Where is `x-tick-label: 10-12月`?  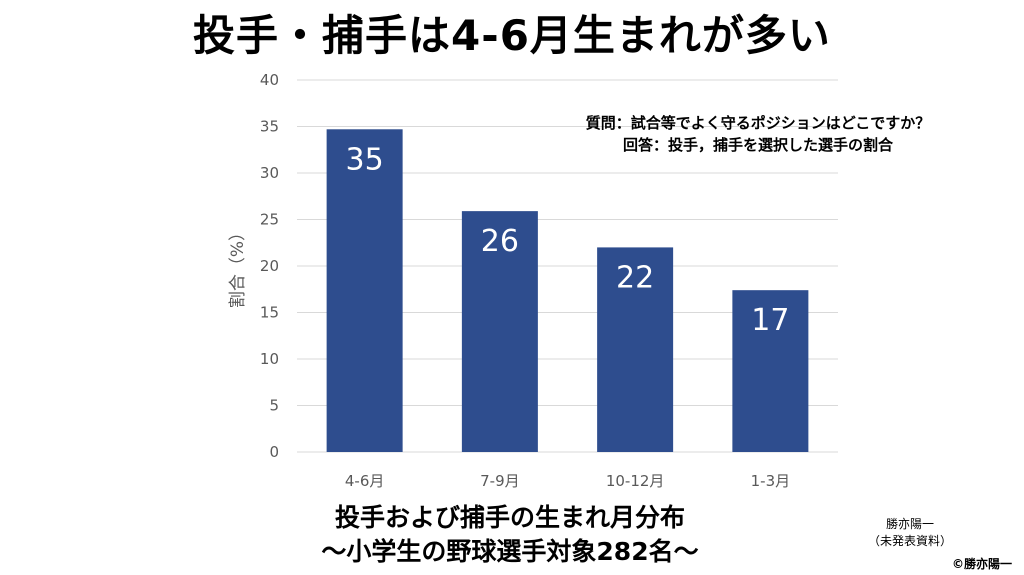 x-tick-label: 10-12月 is located at coordinates (635, 481).